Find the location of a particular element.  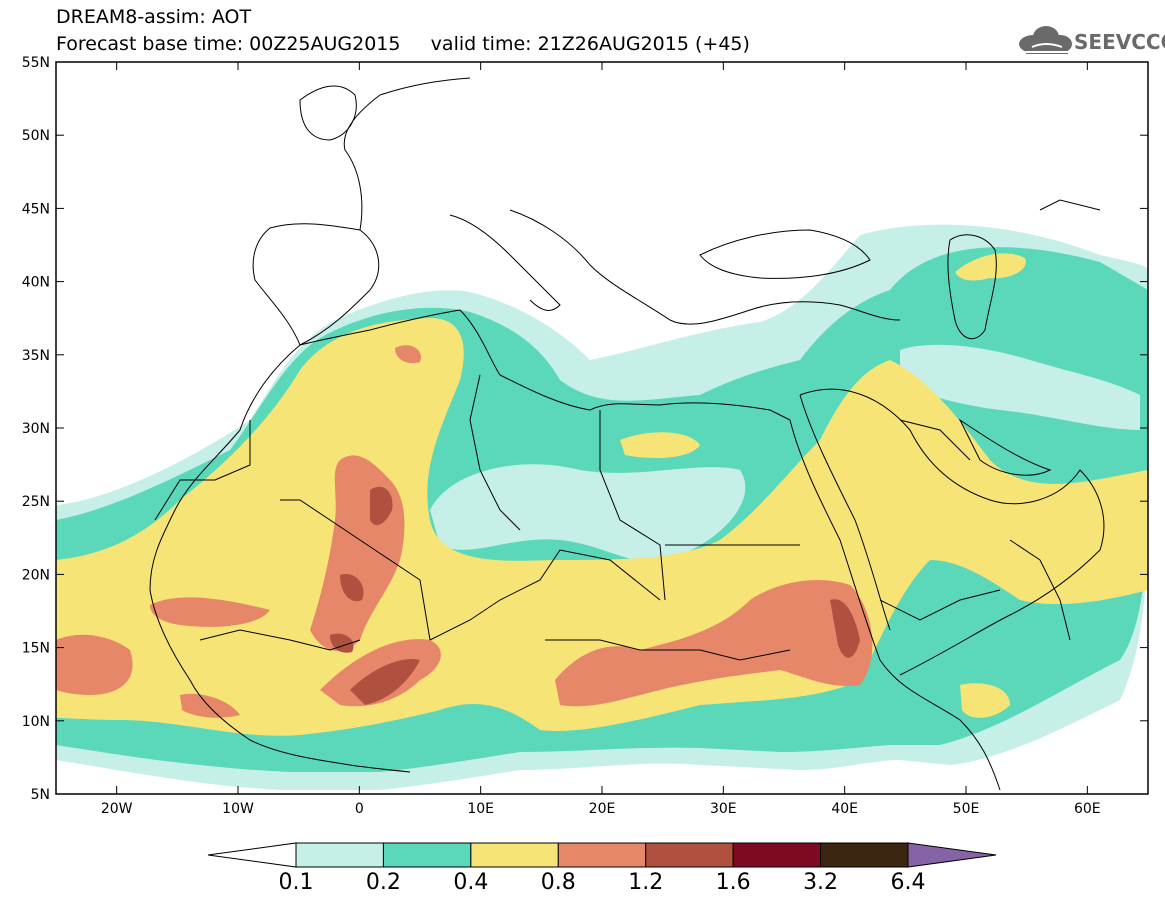

lat-label: 55N is located at coordinates (36, 63).